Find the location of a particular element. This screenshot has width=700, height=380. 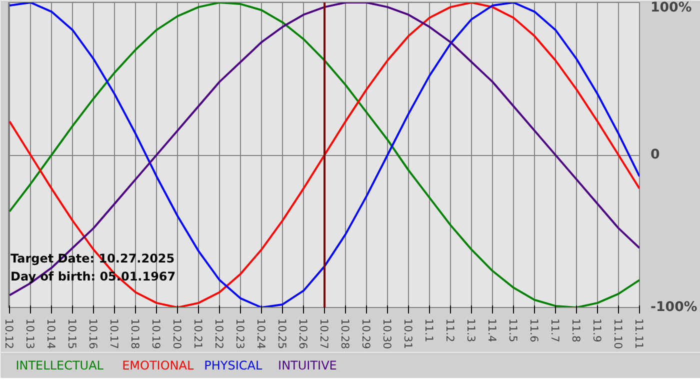

x-tick-label: 10.12 is located at coordinates (9, 334).